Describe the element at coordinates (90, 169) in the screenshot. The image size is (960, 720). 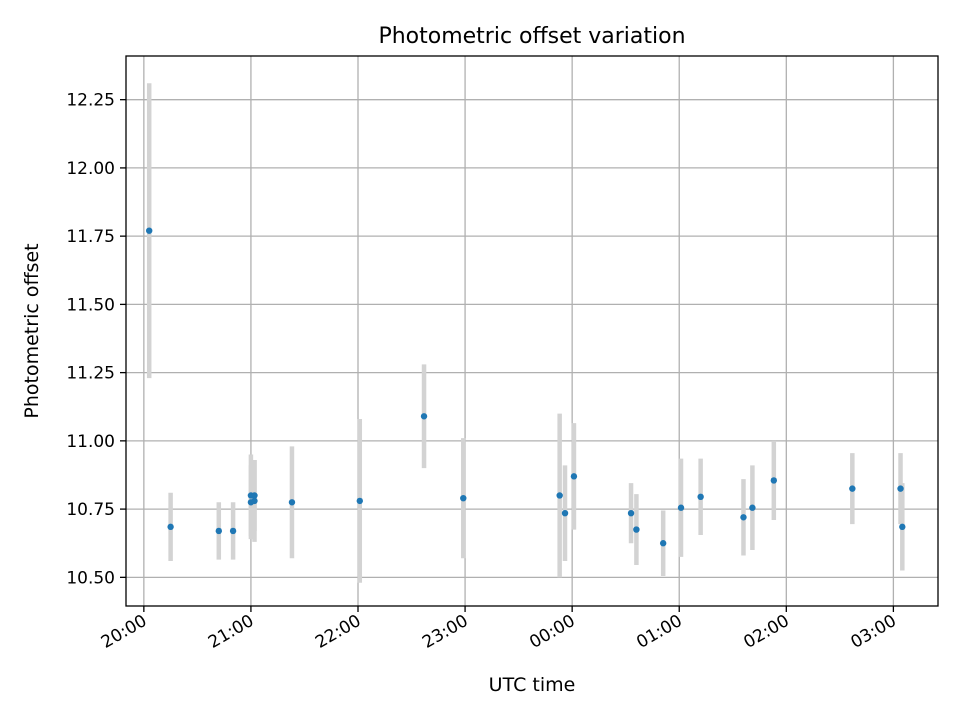
I see `y-tick-label: 12.00` at that location.